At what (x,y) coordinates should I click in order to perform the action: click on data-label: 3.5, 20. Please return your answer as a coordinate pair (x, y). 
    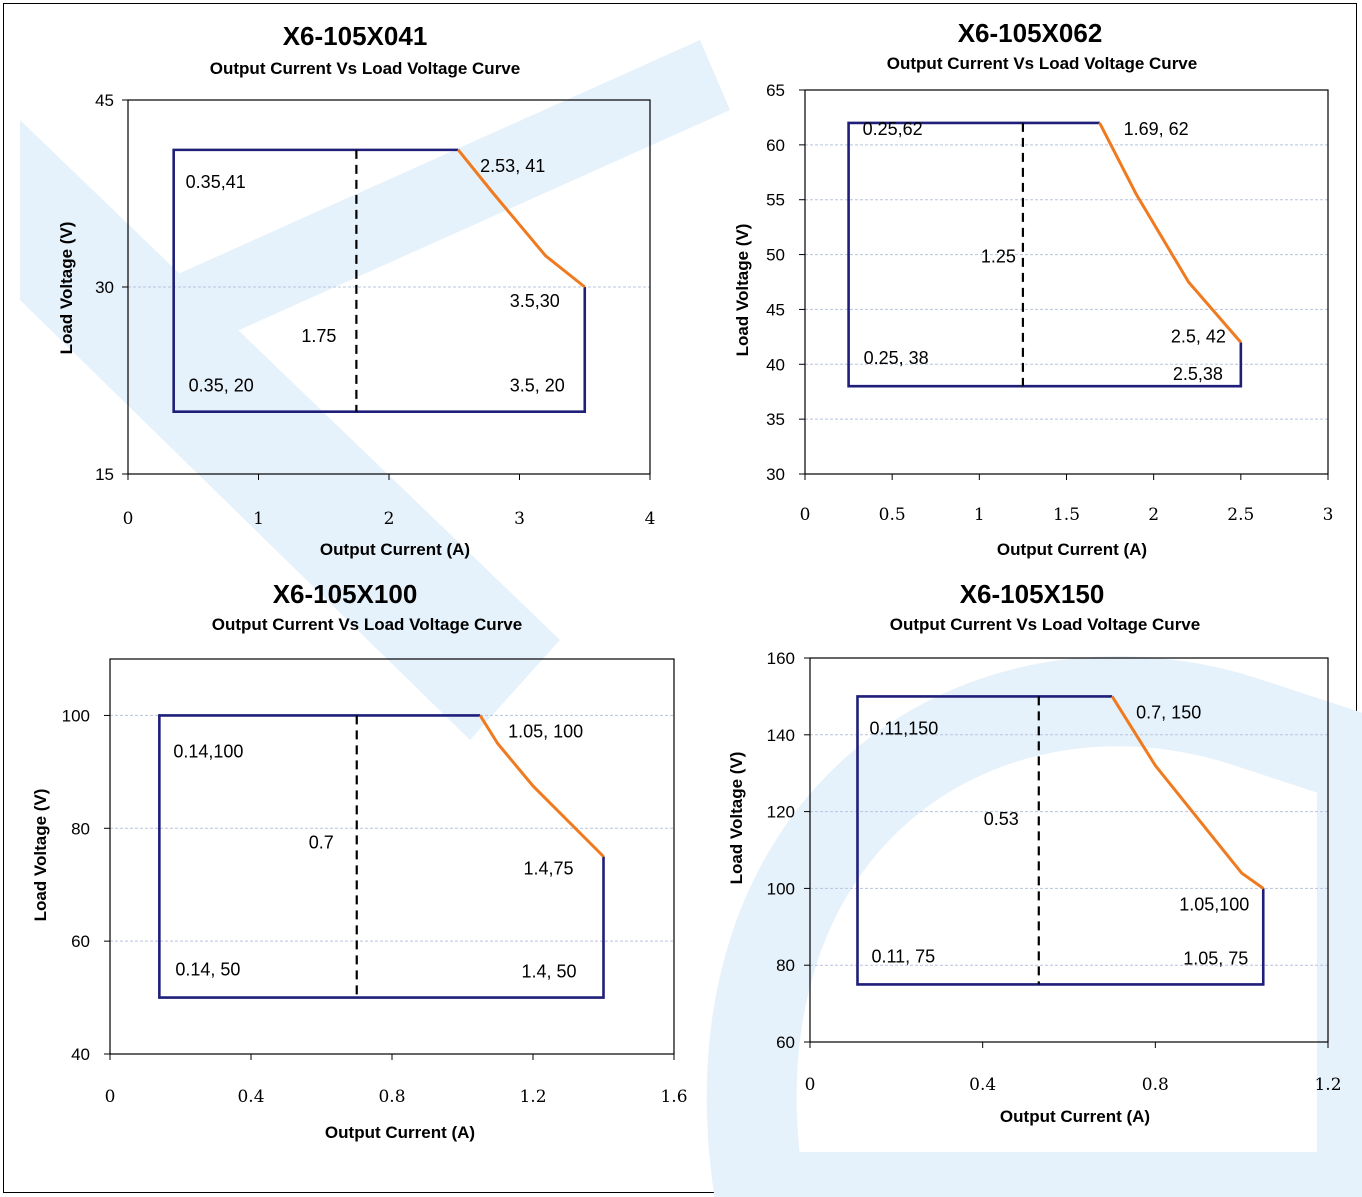
    Looking at the image, I should click on (537, 386).